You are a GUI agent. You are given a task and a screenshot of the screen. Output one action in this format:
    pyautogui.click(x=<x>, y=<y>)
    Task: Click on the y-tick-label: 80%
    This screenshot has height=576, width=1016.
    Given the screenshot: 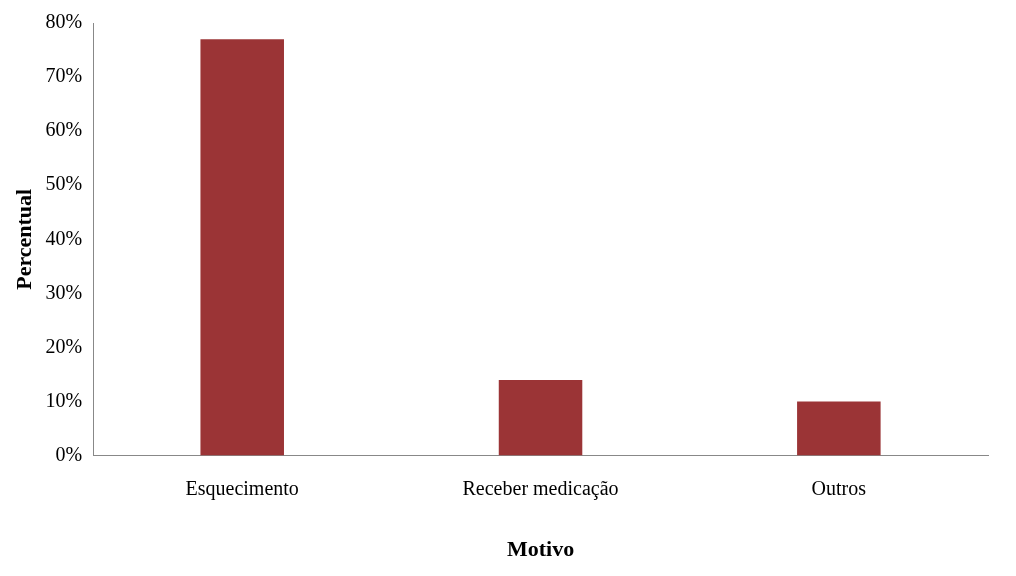 What is the action you would take?
    pyautogui.click(x=64, y=21)
    